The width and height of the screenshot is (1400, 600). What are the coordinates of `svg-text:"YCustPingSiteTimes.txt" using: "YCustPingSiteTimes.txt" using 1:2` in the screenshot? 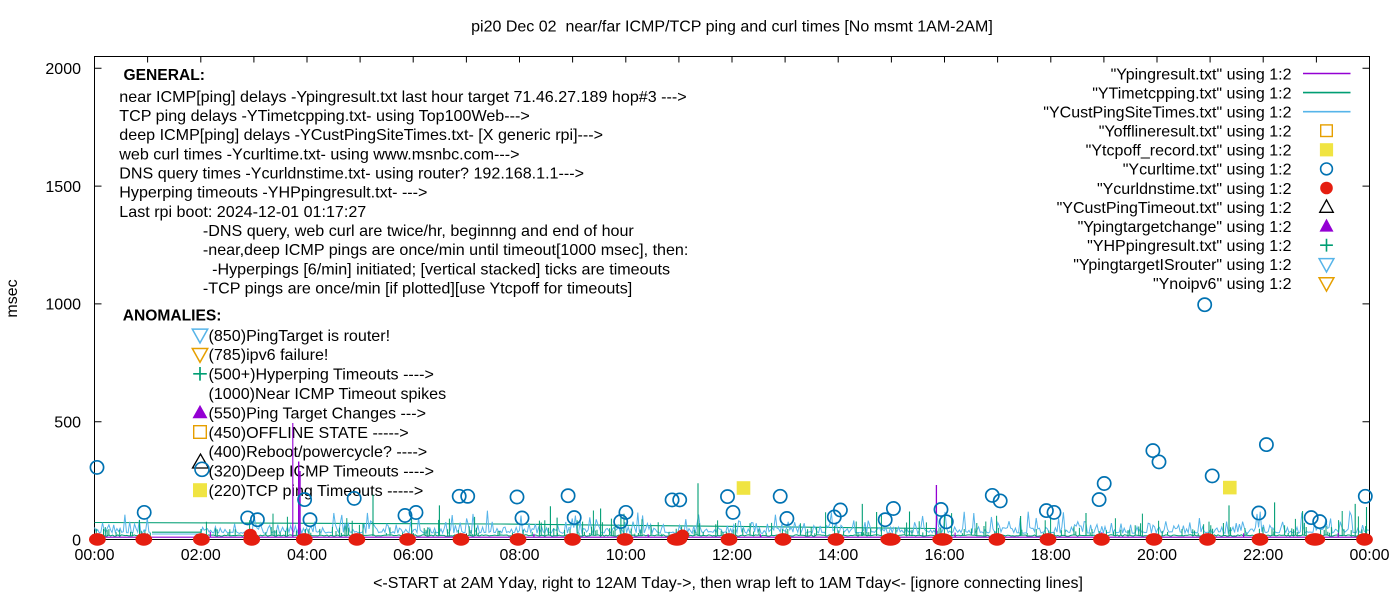 It's located at (1167, 113).